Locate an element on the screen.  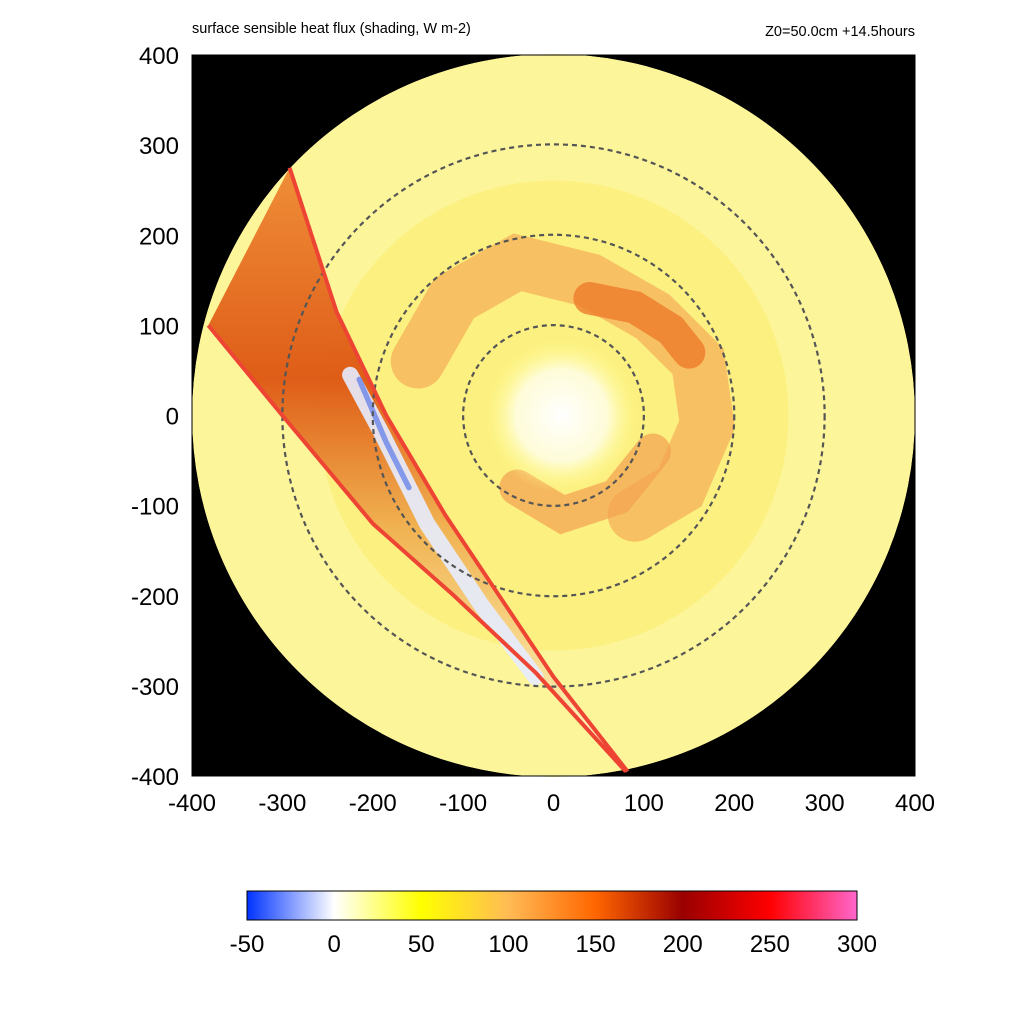
y-tick-label: -400 is located at coordinates (155, 777).